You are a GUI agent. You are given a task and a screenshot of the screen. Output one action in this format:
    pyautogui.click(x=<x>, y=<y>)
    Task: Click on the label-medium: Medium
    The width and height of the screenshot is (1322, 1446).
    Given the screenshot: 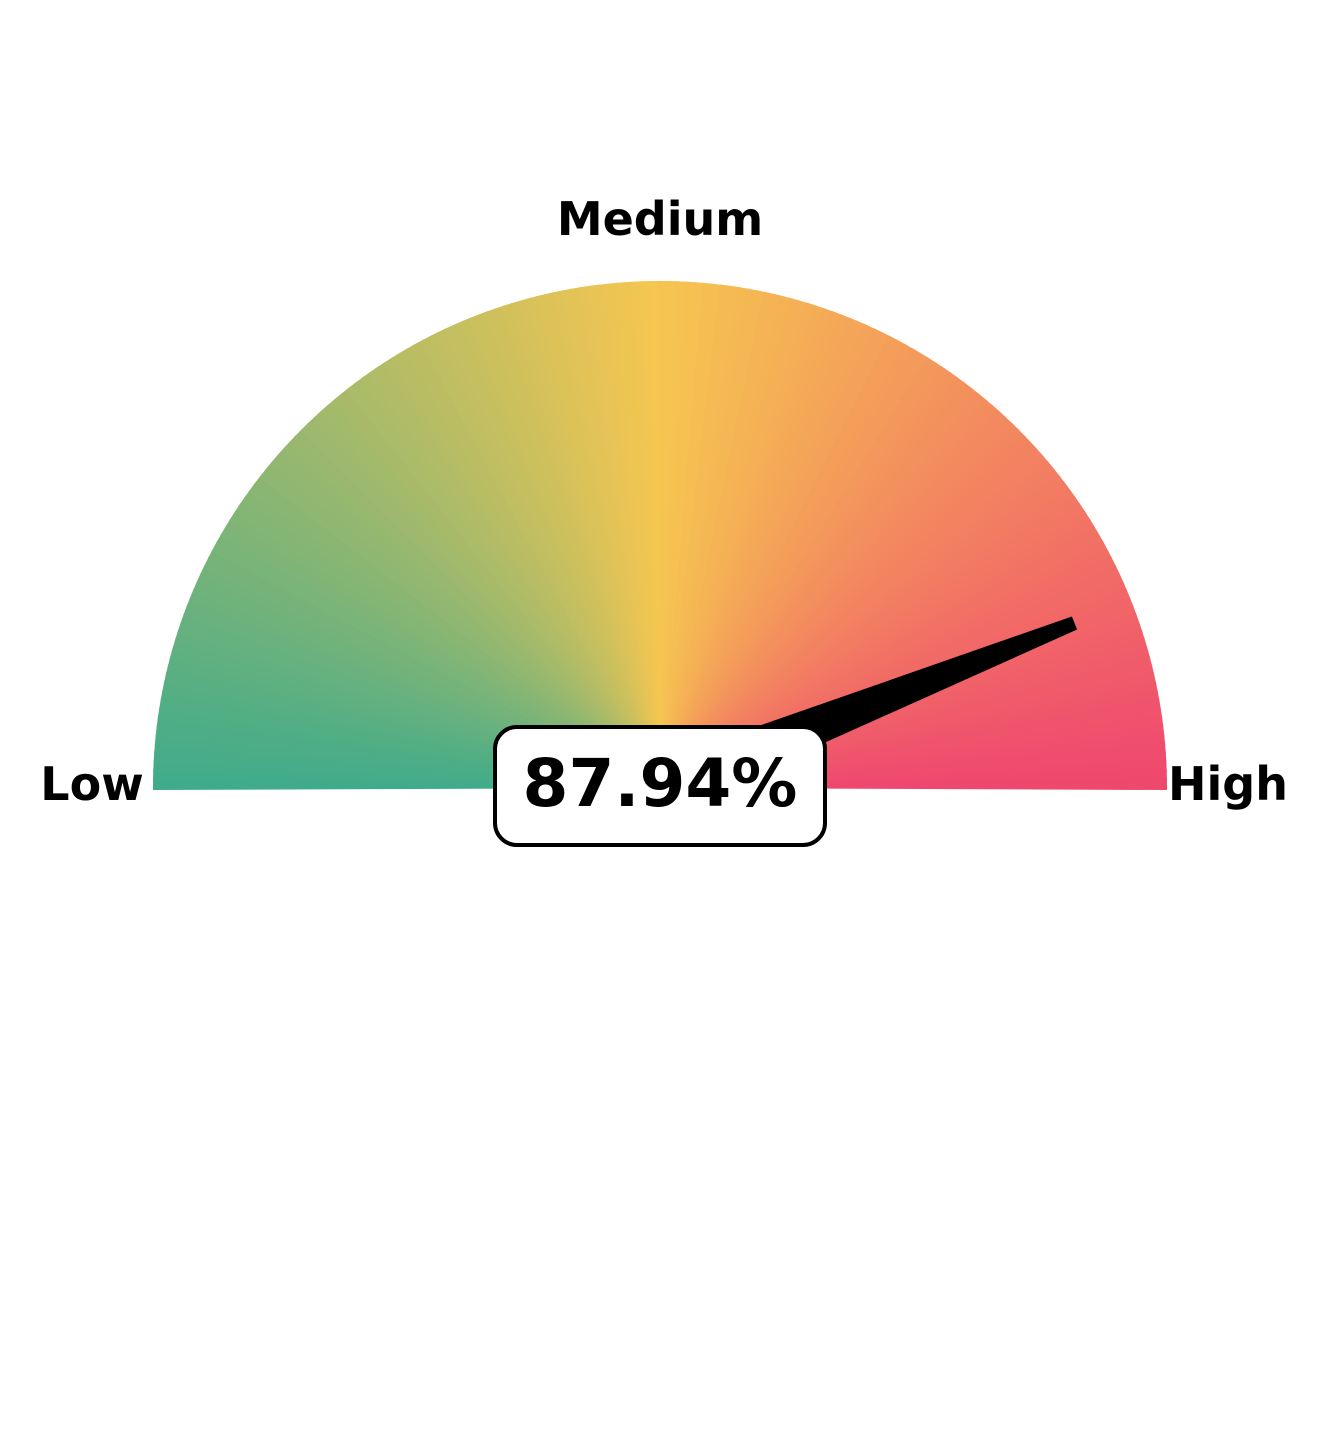 What is the action you would take?
    pyautogui.click(x=660, y=219)
    